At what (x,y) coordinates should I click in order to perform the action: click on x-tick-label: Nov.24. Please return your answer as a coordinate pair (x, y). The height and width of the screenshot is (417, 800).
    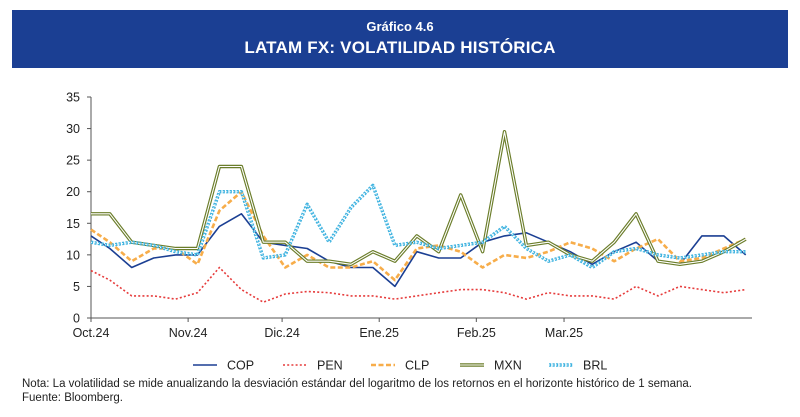
    Looking at the image, I should click on (188, 333).